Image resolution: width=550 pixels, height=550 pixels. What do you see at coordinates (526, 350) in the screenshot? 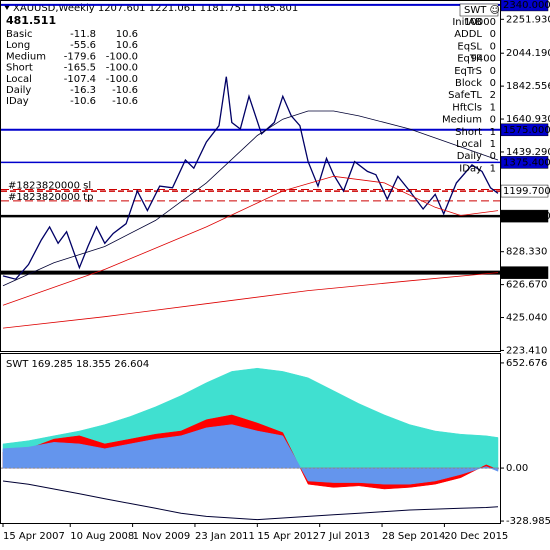
I see `y-tick-label: 223.410` at bounding box center [526, 350].